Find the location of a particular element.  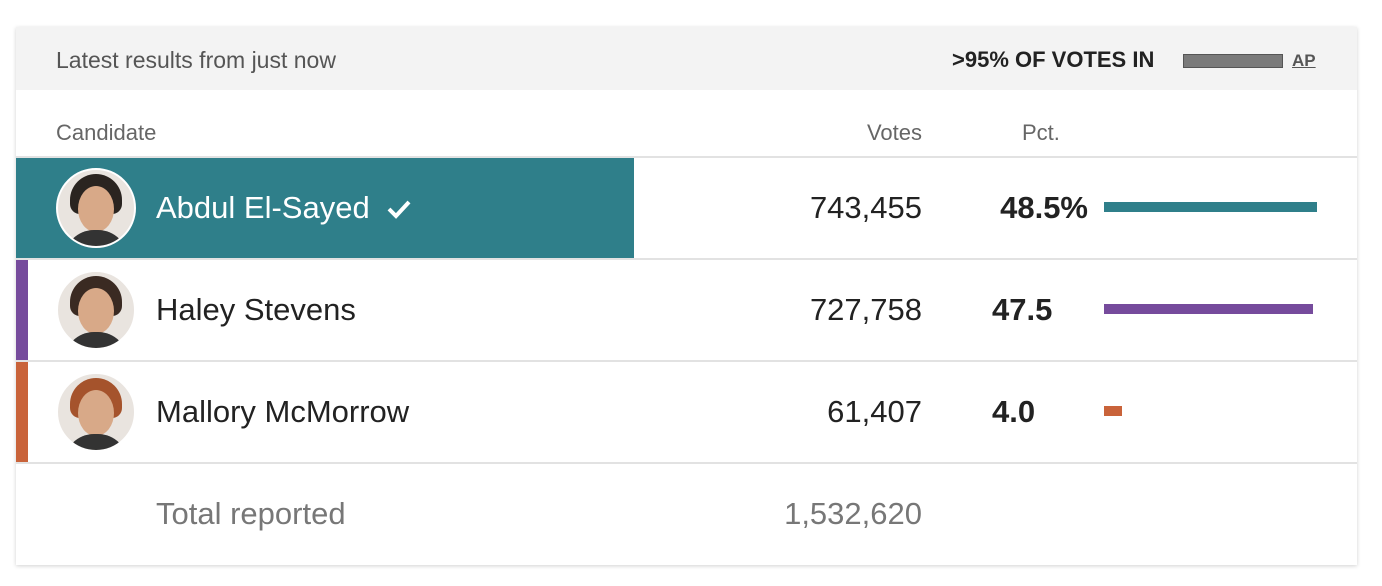

column-header: Votes is located at coordinates (894, 132).